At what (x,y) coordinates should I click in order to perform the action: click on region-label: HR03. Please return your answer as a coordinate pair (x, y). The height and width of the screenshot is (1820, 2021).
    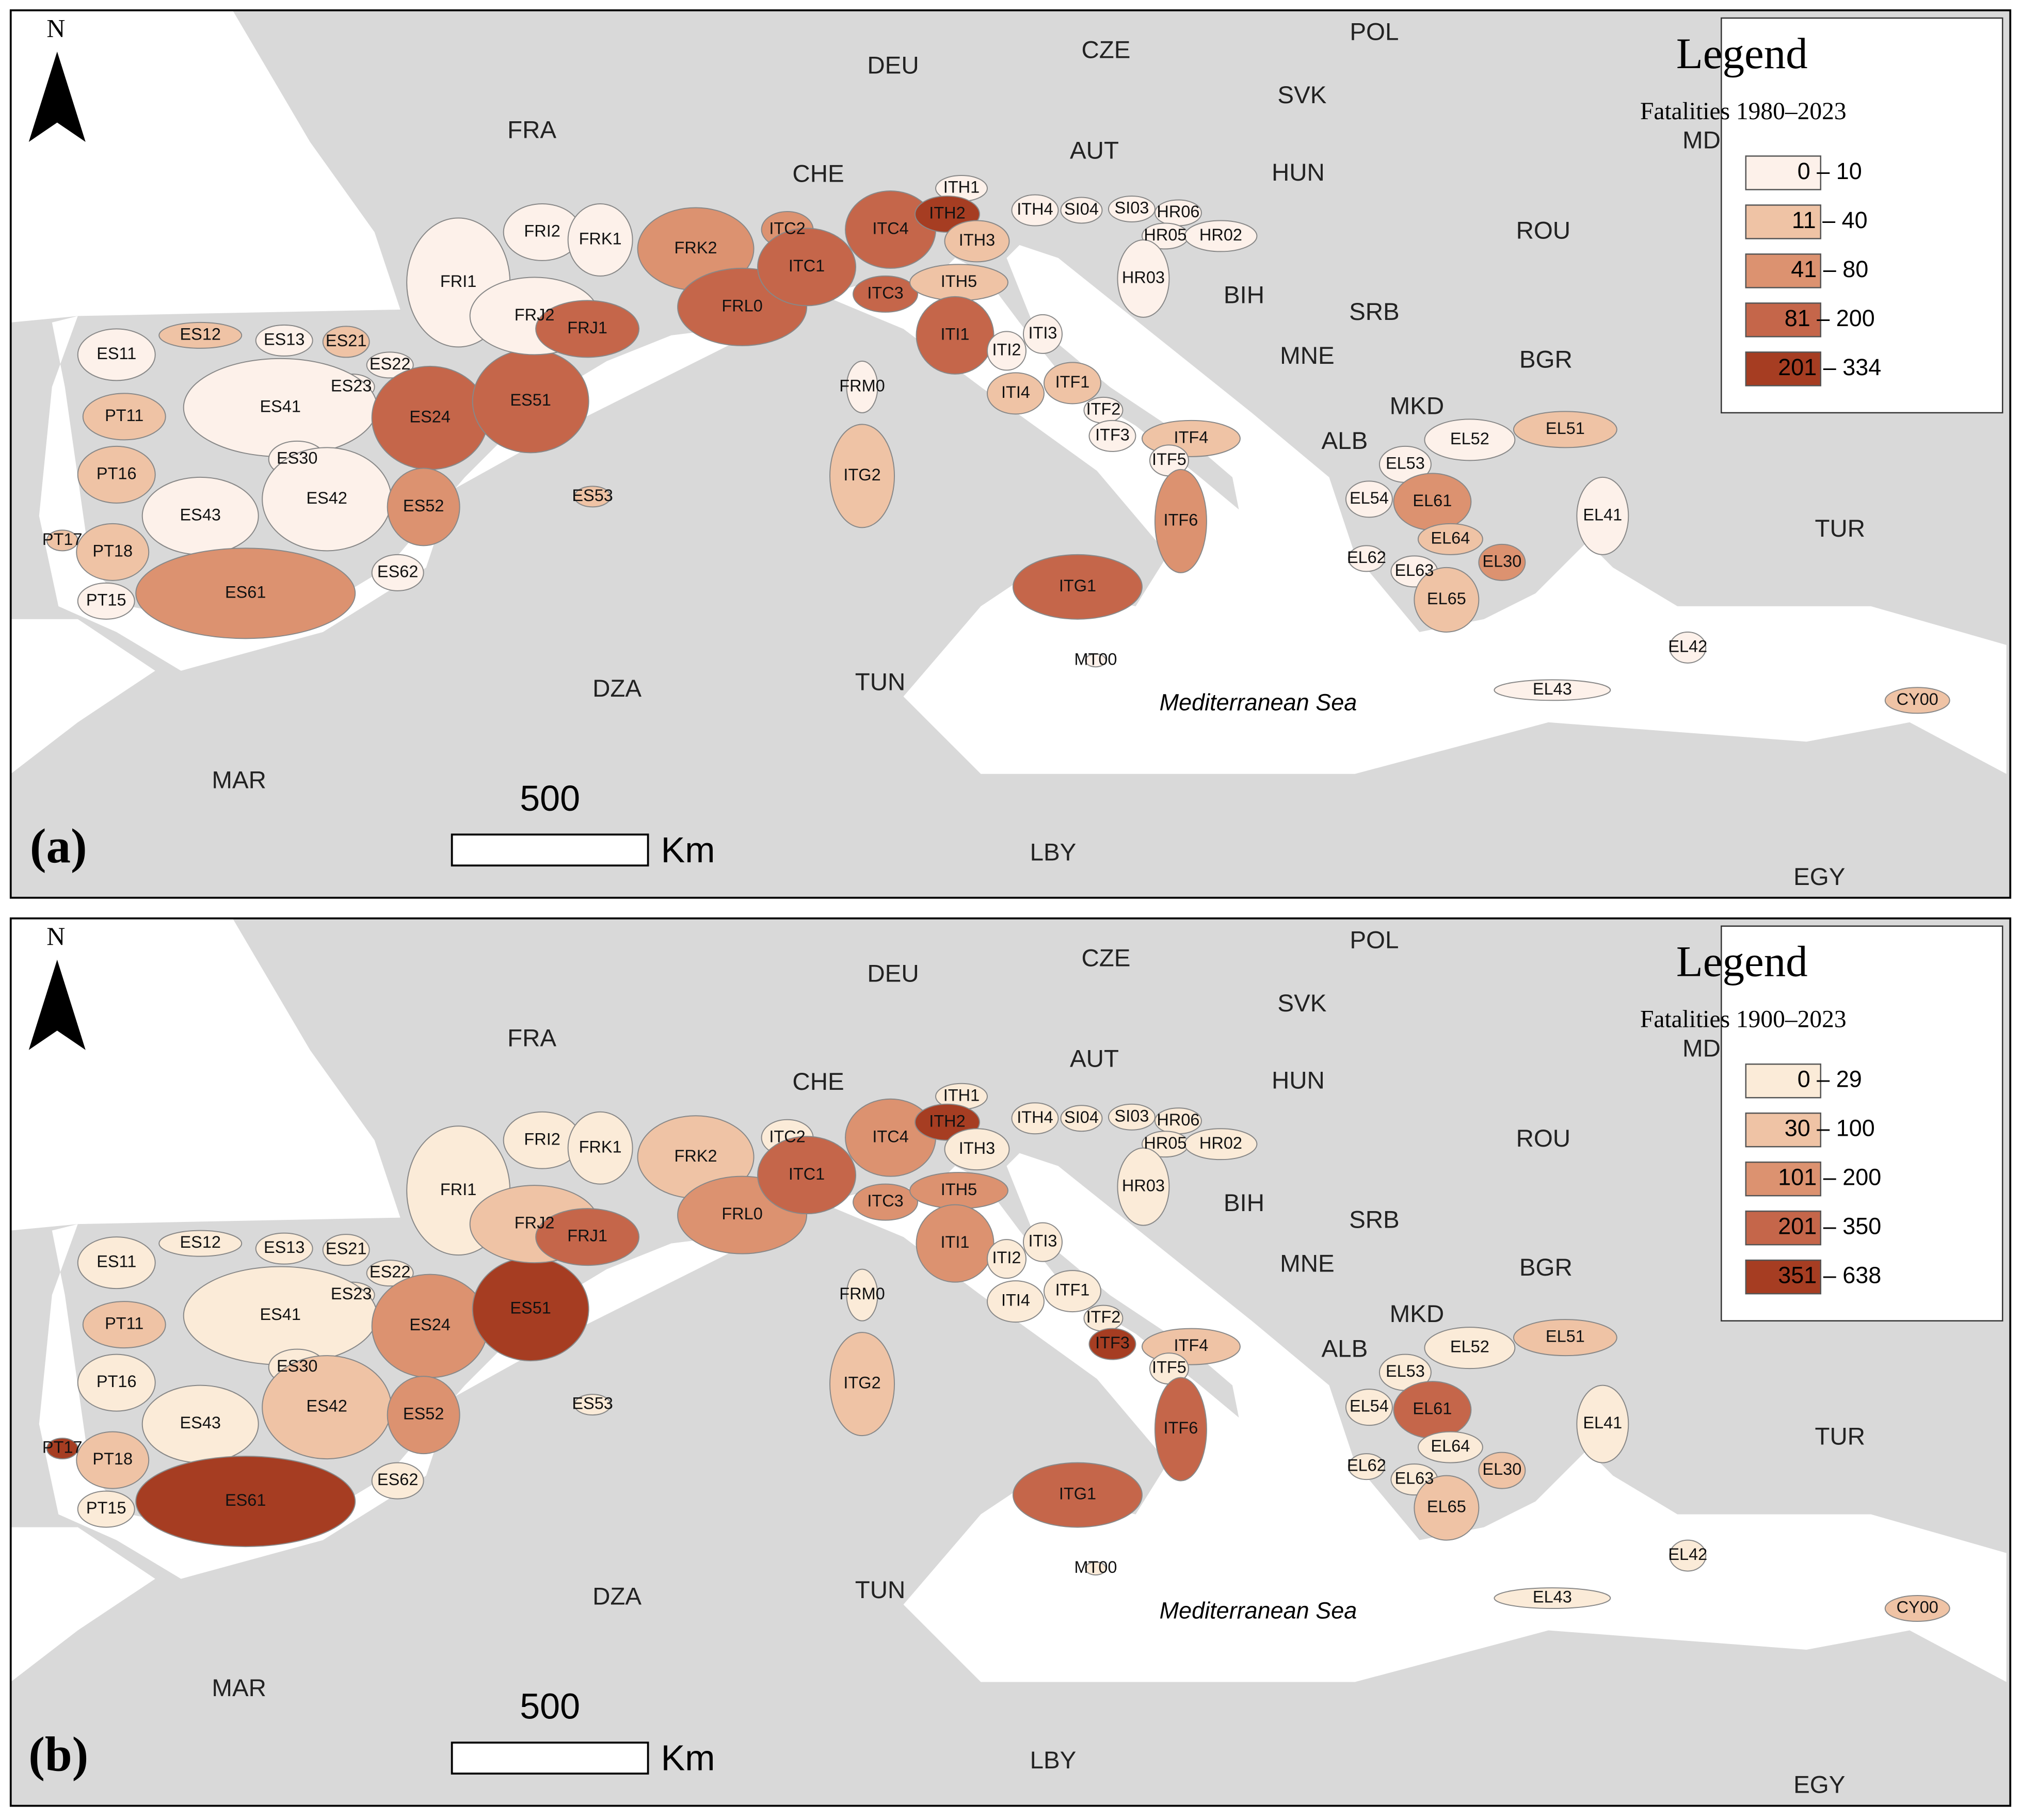
    Looking at the image, I should click on (1144, 1186).